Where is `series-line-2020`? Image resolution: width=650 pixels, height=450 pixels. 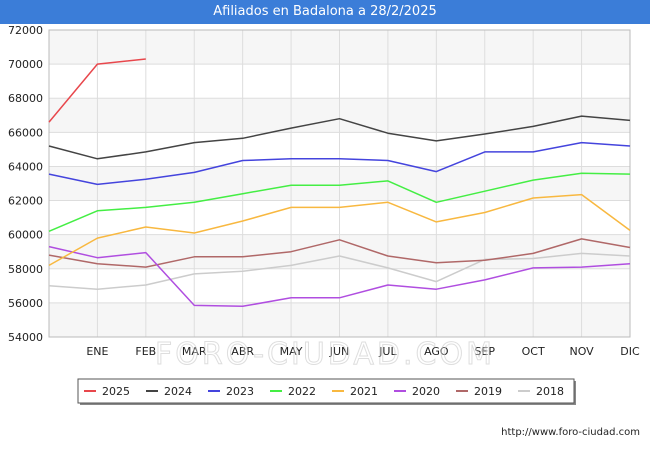 series-line-2020 is located at coordinates (339, 276).